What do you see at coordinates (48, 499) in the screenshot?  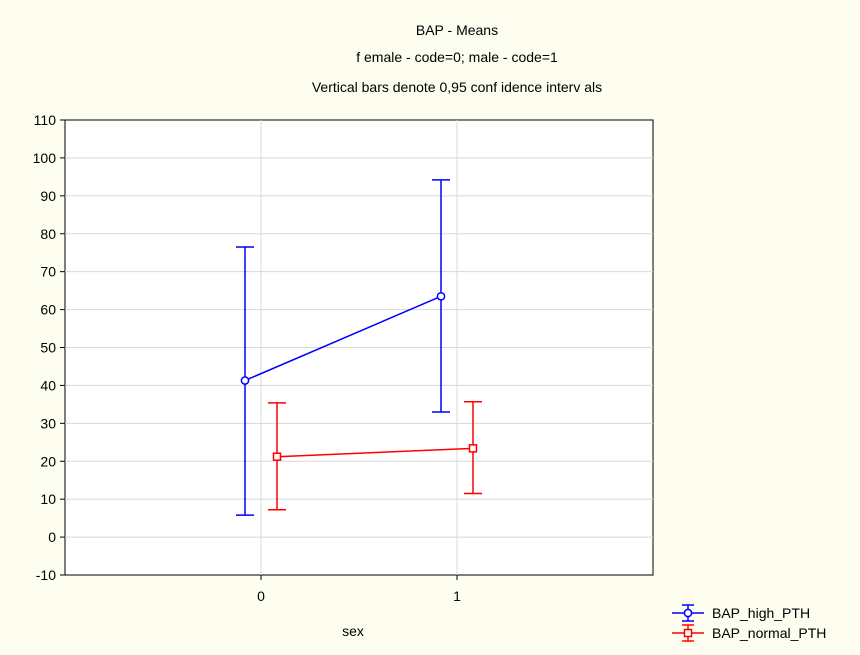 I see `y-tick-label: 10` at bounding box center [48, 499].